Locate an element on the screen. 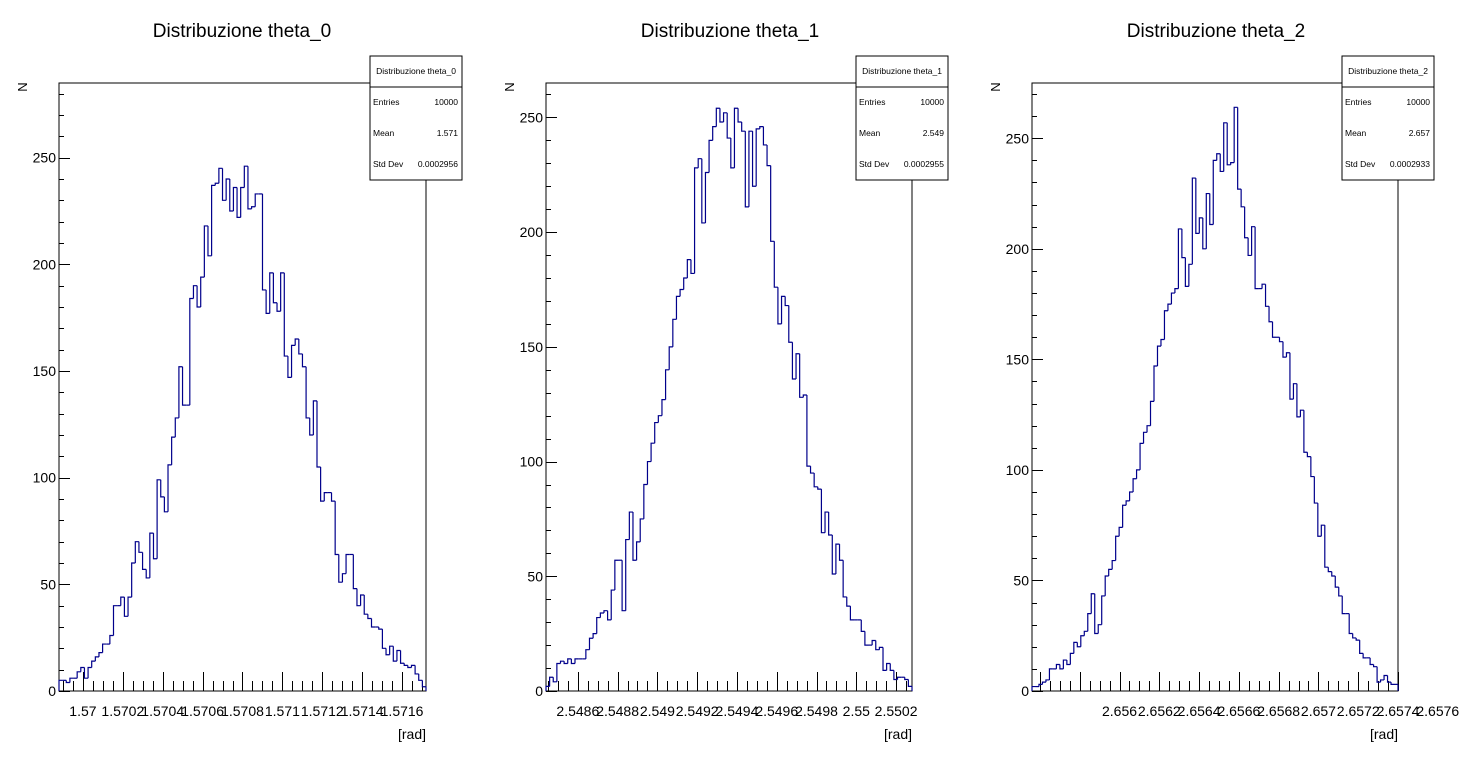 The image size is (1460, 776). x-tick-label: 2.55 is located at coordinates (856, 711).